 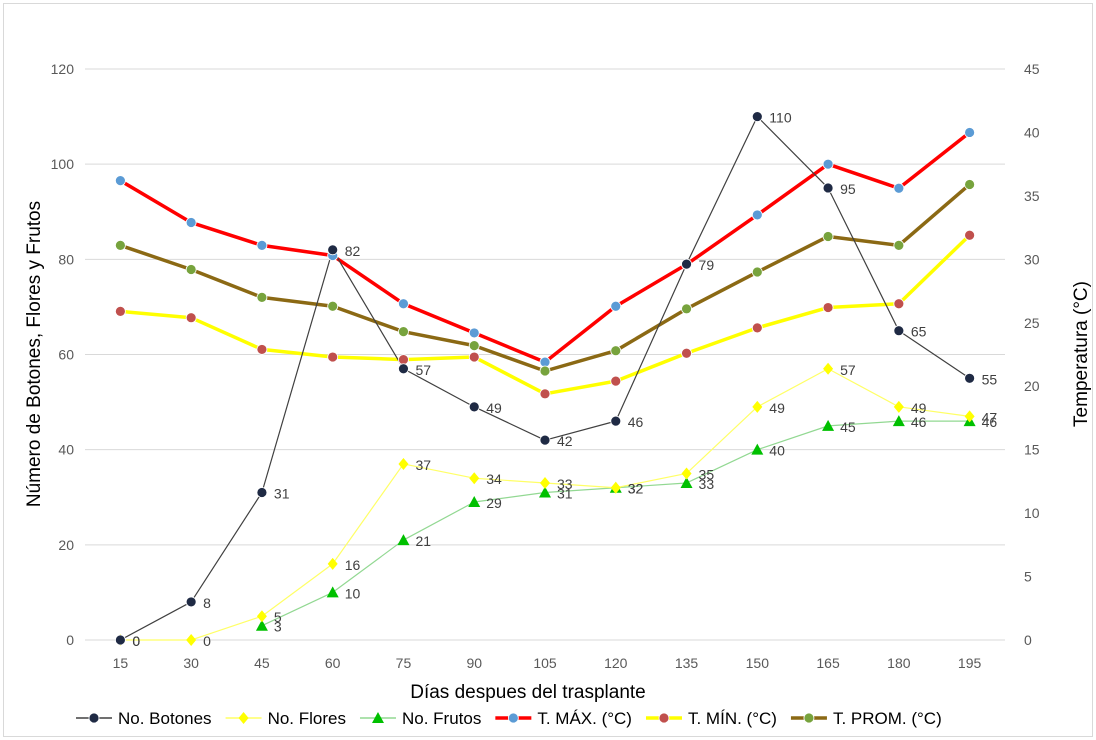 I want to click on y-tick-label: 20, so click(x=66, y=545).